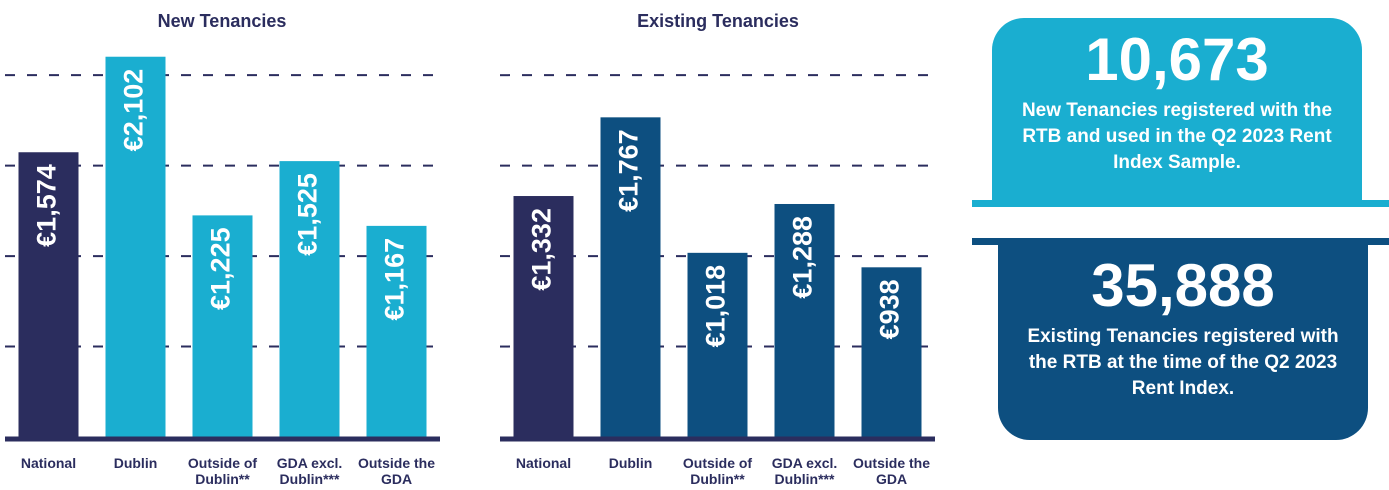  I want to click on value-label: €1,018, so click(716, 306).